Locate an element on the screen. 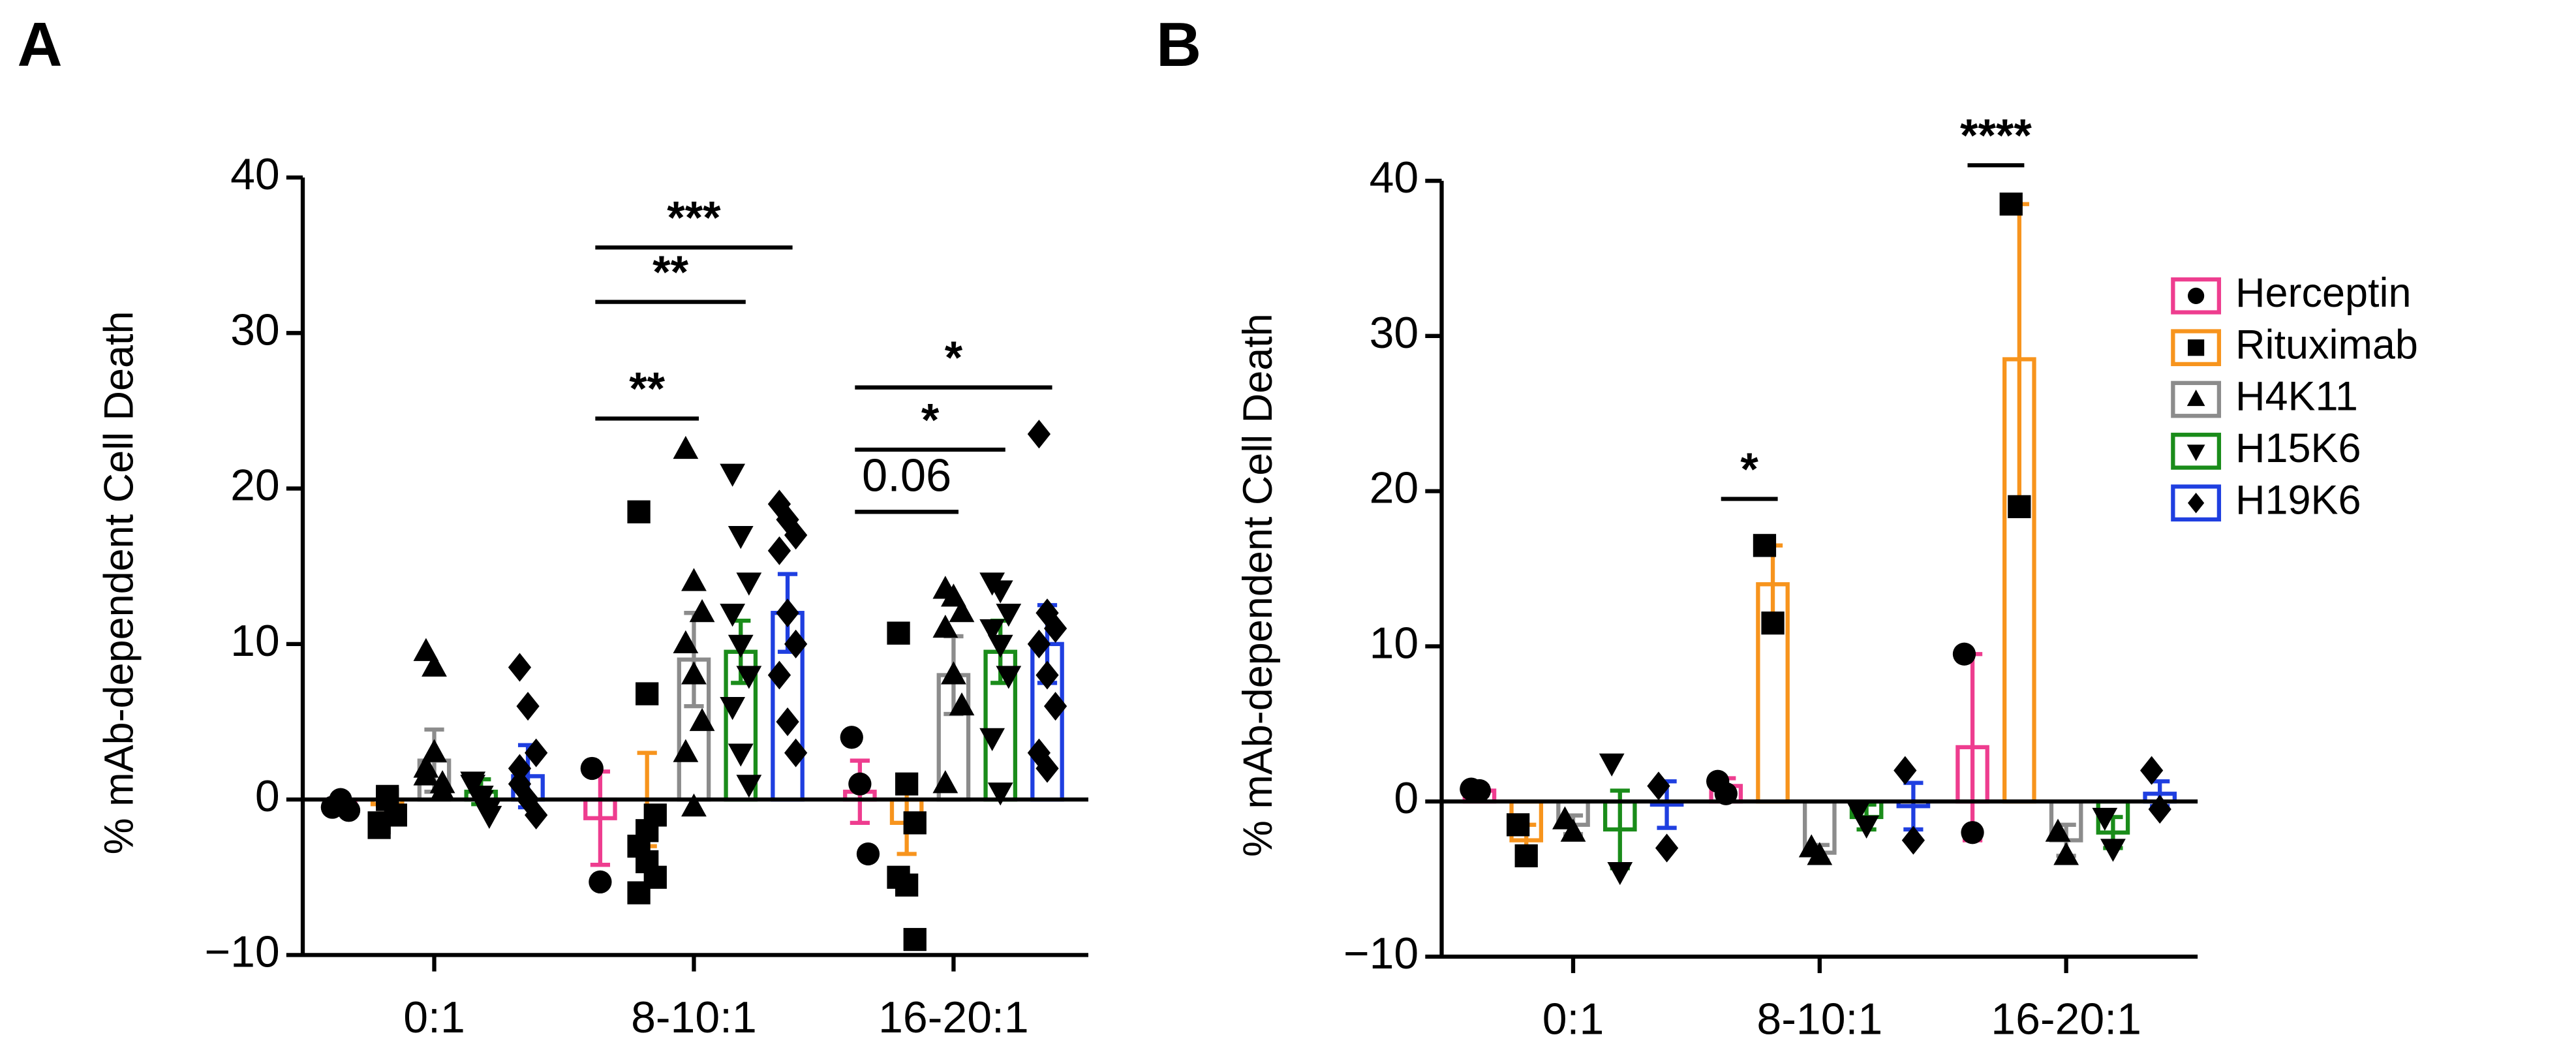 Image resolution: width=2576 pixels, height=1052 pixels. legend-label: H15K6 is located at coordinates (2298, 448).